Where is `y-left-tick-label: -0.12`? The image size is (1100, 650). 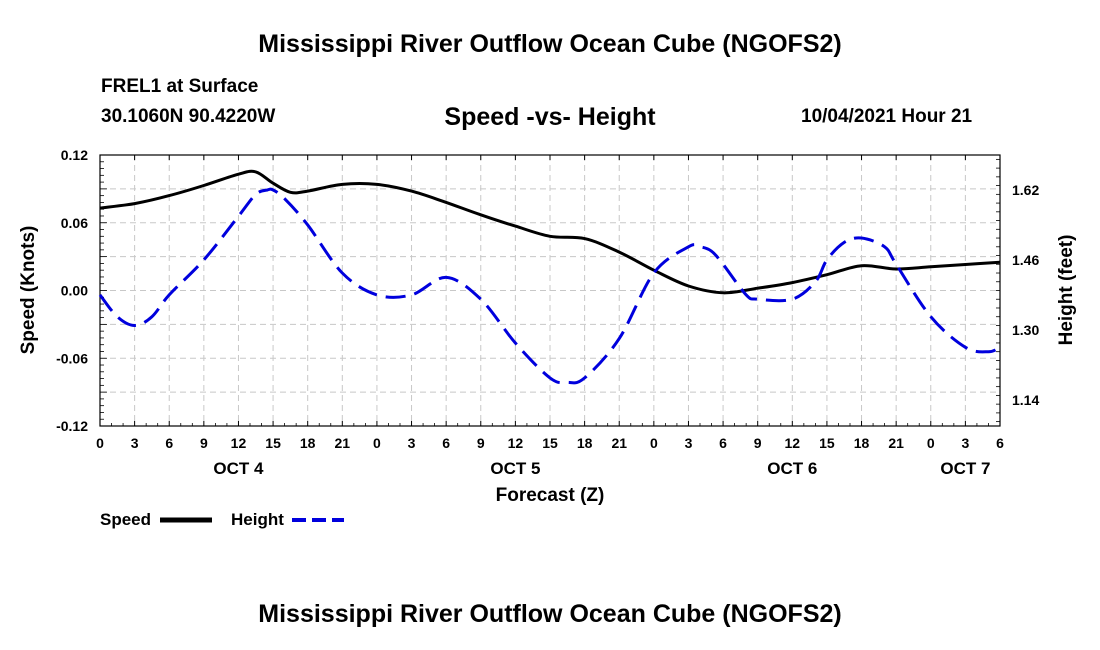
y-left-tick-label: -0.12 is located at coordinates (72, 426).